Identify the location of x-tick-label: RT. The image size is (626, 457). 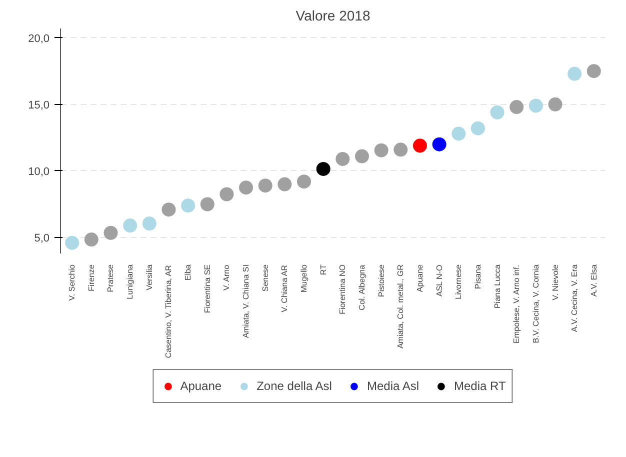
(323, 270).